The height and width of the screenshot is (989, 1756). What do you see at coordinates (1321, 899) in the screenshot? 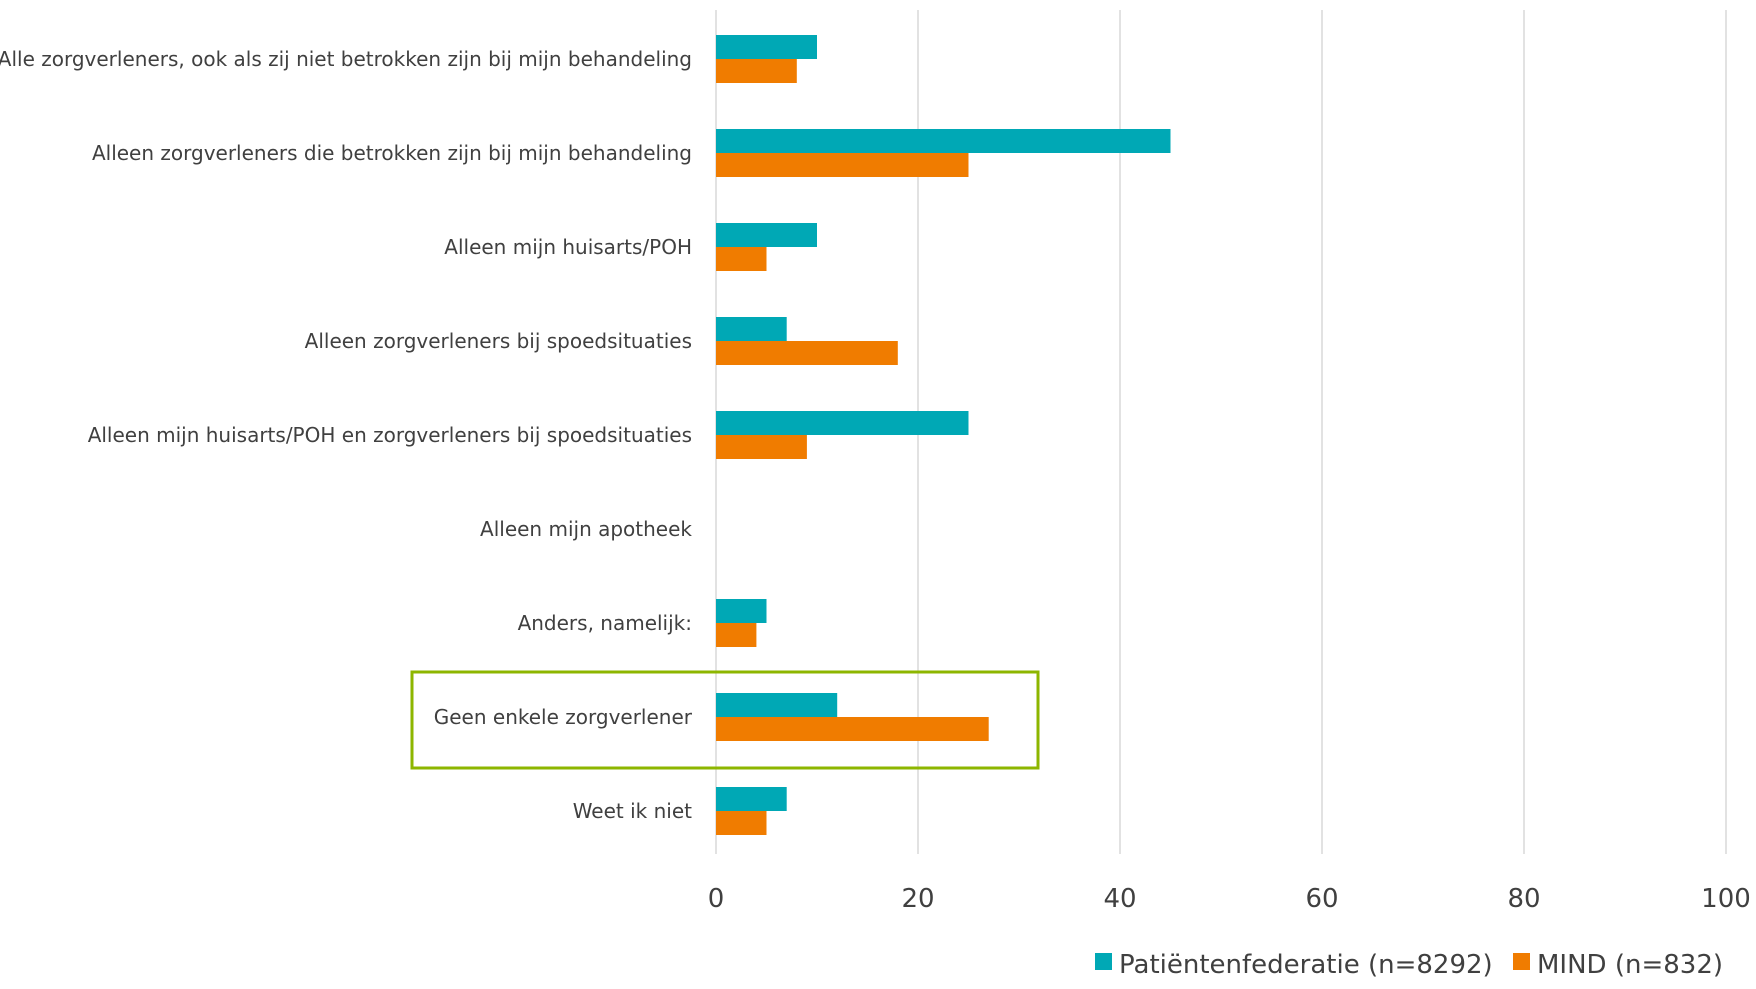
I see `x-tick-label: 60` at bounding box center [1321, 899].